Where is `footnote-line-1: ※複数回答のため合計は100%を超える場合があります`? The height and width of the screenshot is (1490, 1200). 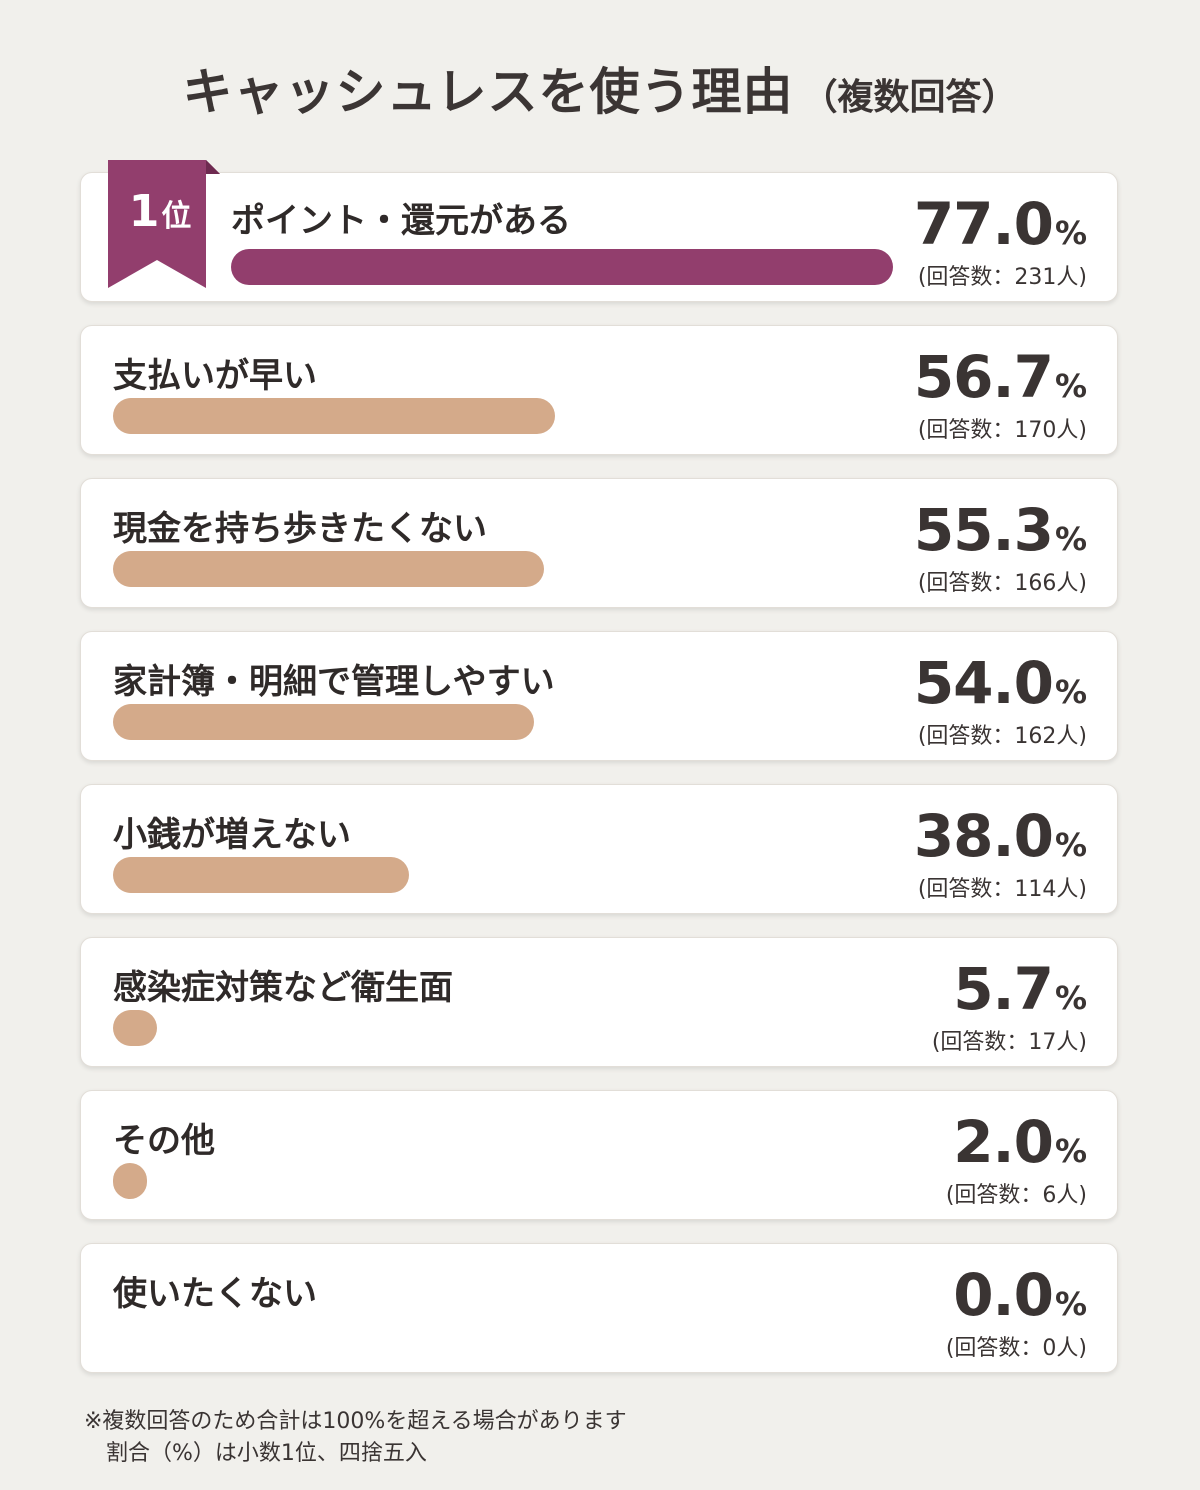
footnote-line-1: ※複数回答のため合計は100%を超える場合があります is located at coordinates (355, 1421).